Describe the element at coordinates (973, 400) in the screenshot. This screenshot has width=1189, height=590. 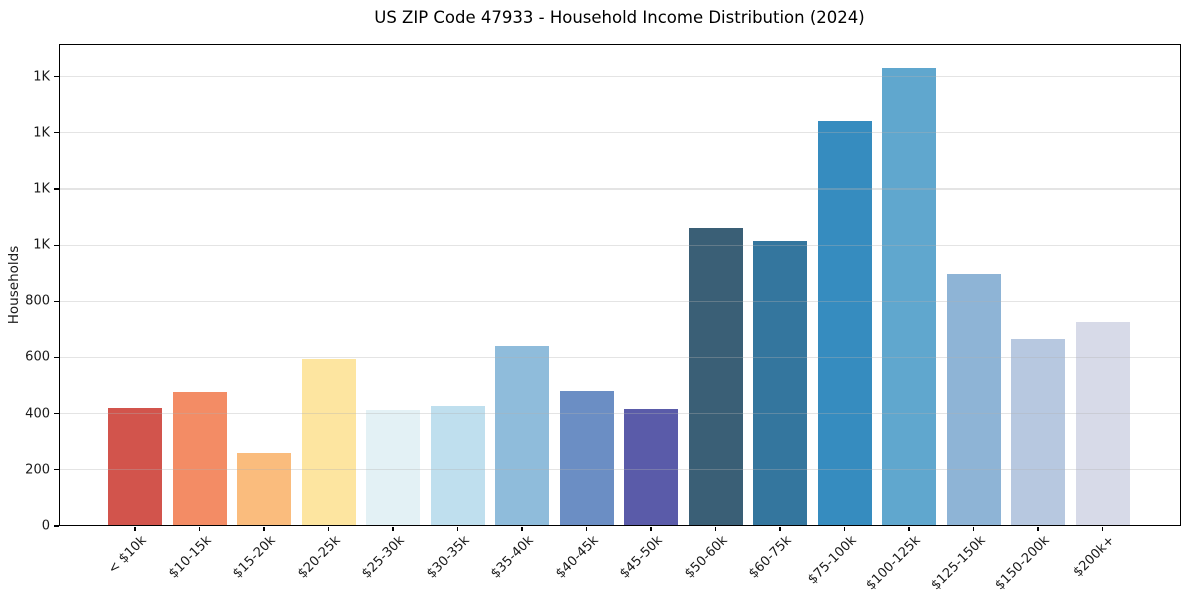
I see `bar-125-150k` at that location.